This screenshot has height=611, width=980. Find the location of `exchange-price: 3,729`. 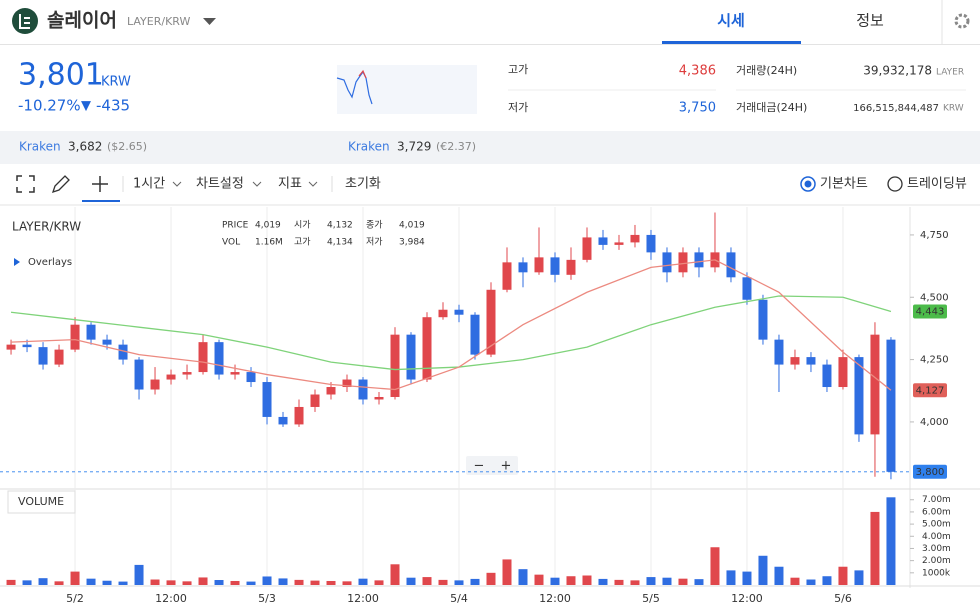

exchange-price: 3,729 is located at coordinates (414, 147).